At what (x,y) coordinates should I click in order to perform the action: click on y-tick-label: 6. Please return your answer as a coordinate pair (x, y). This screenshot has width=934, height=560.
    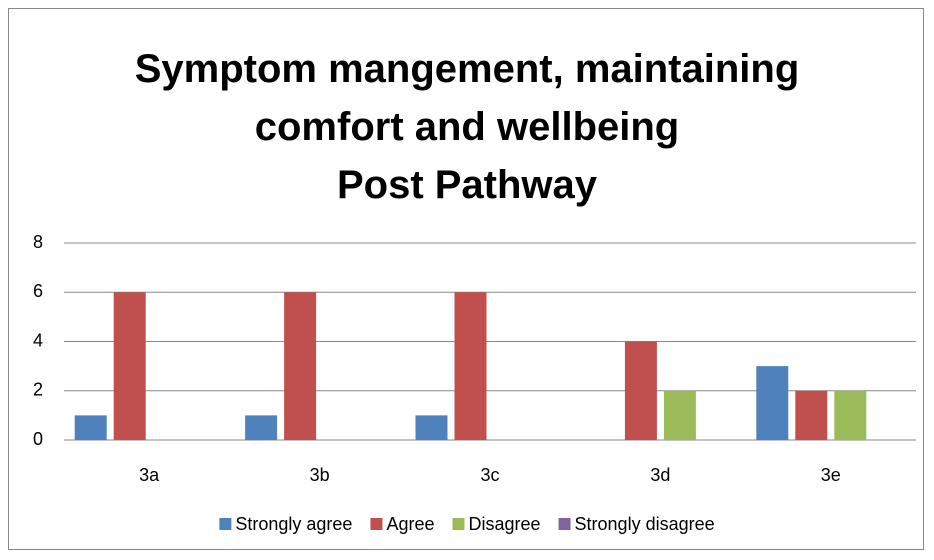
    Looking at the image, I should click on (38, 291).